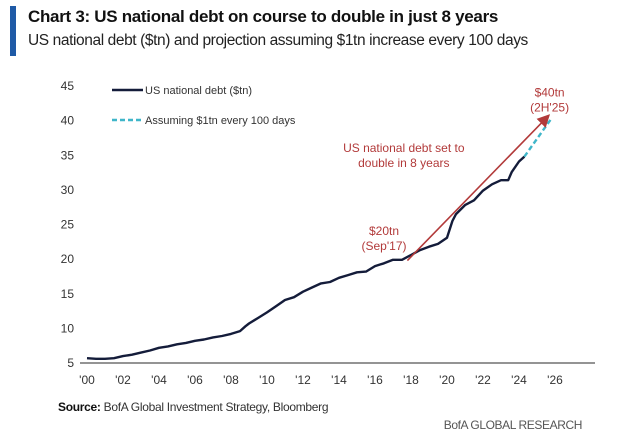  What do you see at coordinates (483, 380) in the screenshot?
I see `x-tick-label: '22` at bounding box center [483, 380].